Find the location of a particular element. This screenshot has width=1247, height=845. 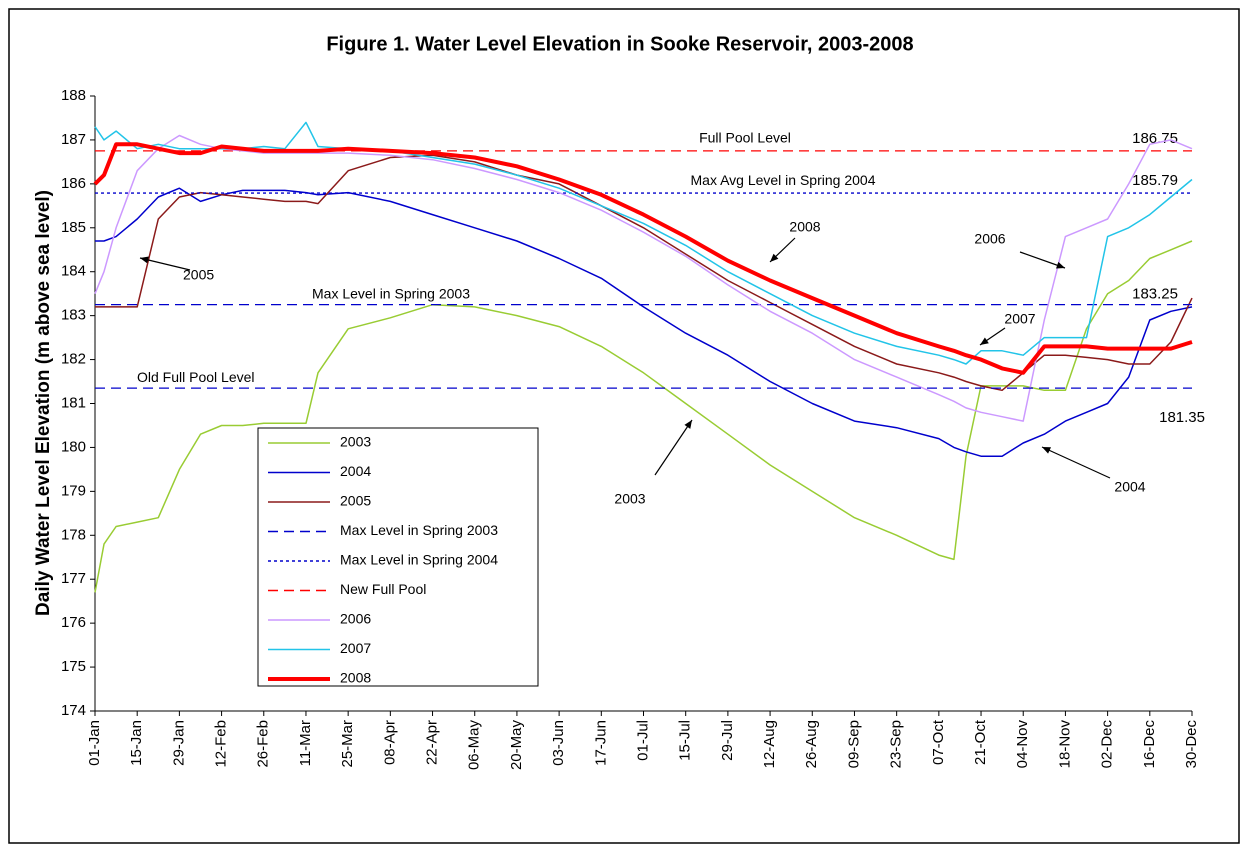

y-tick-label: 183 is located at coordinates (73, 315).